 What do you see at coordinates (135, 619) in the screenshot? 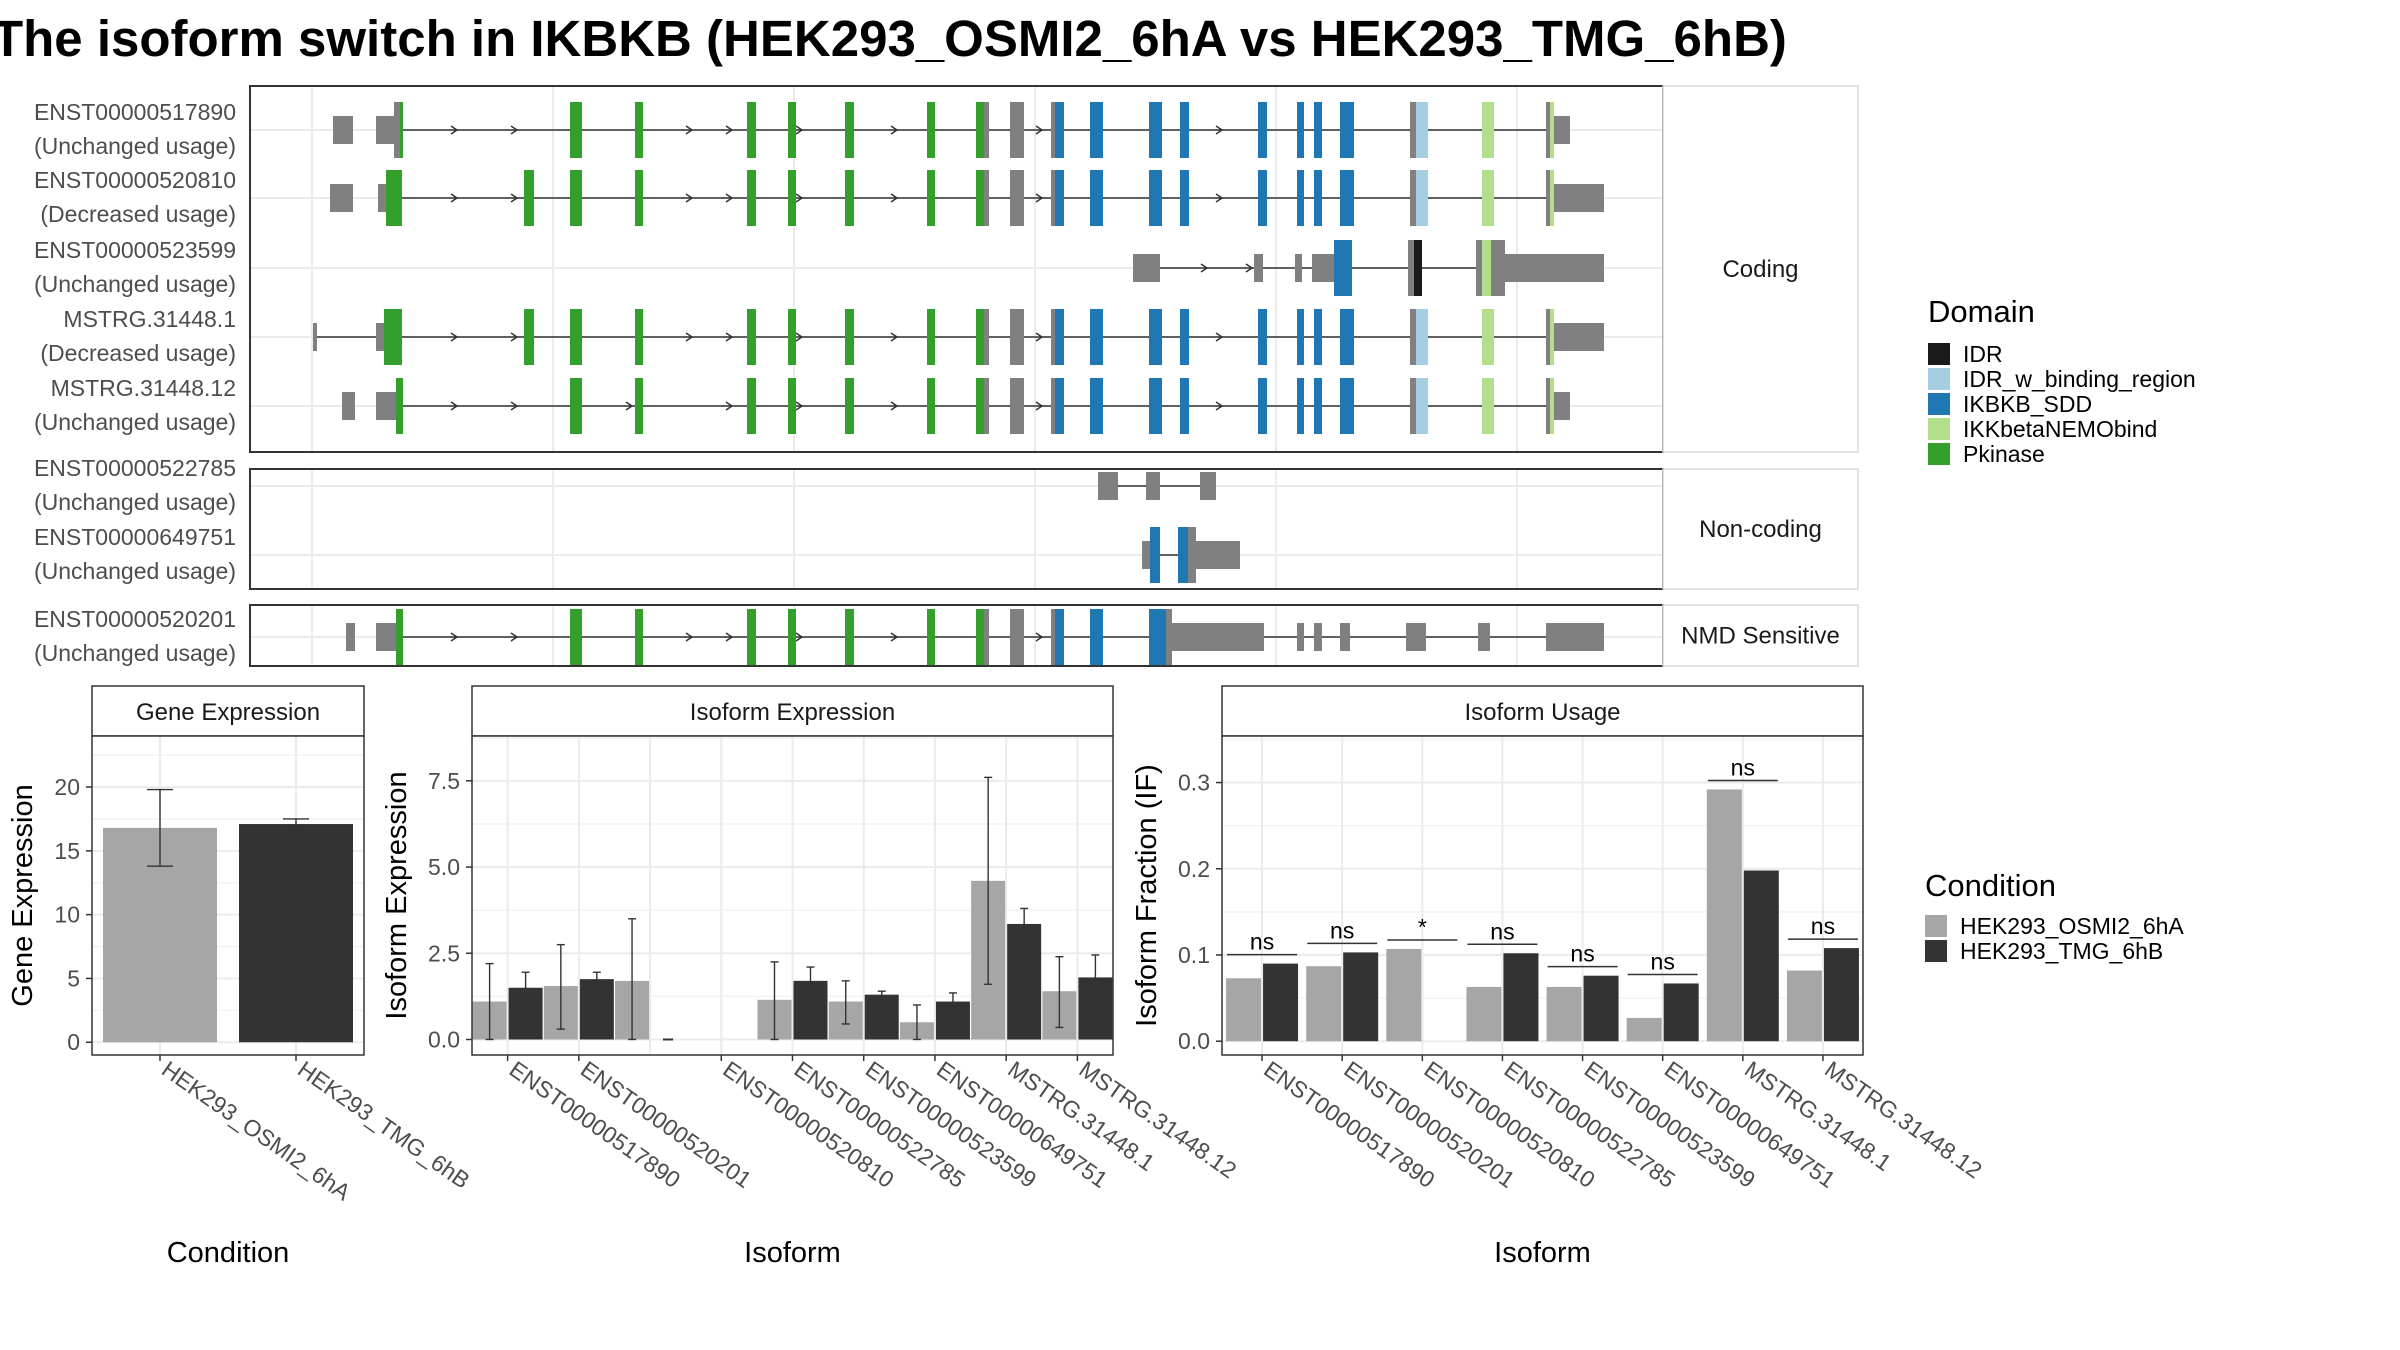
I see `transcript-id-label: ENST00000520201` at bounding box center [135, 619].